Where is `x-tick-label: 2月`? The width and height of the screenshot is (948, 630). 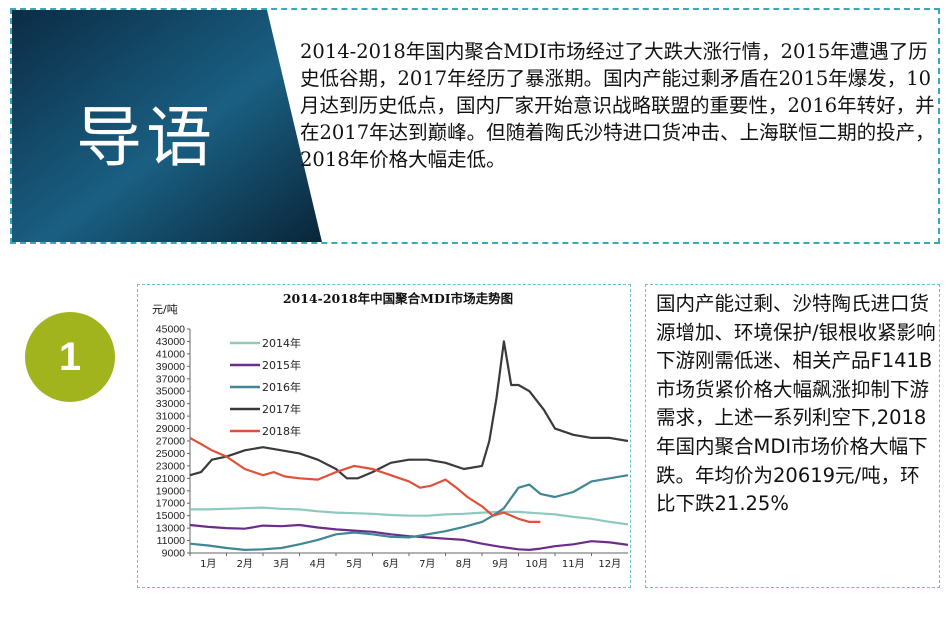 x-tick-label: 2月 is located at coordinates (245, 564).